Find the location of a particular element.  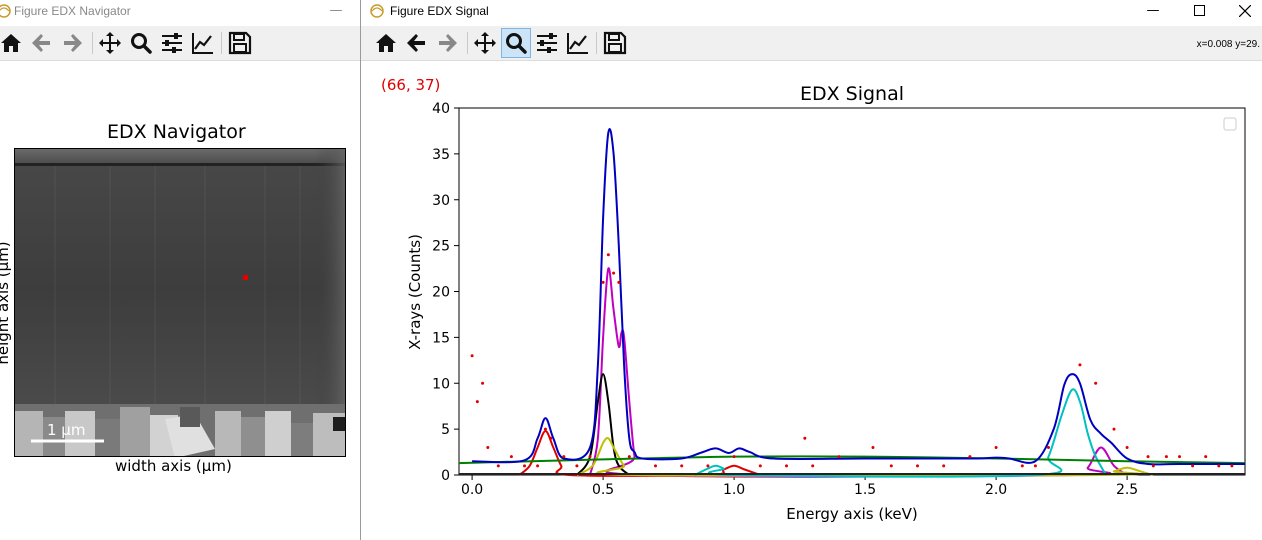

x-tick-label: 0.0 is located at coordinates (472, 490).